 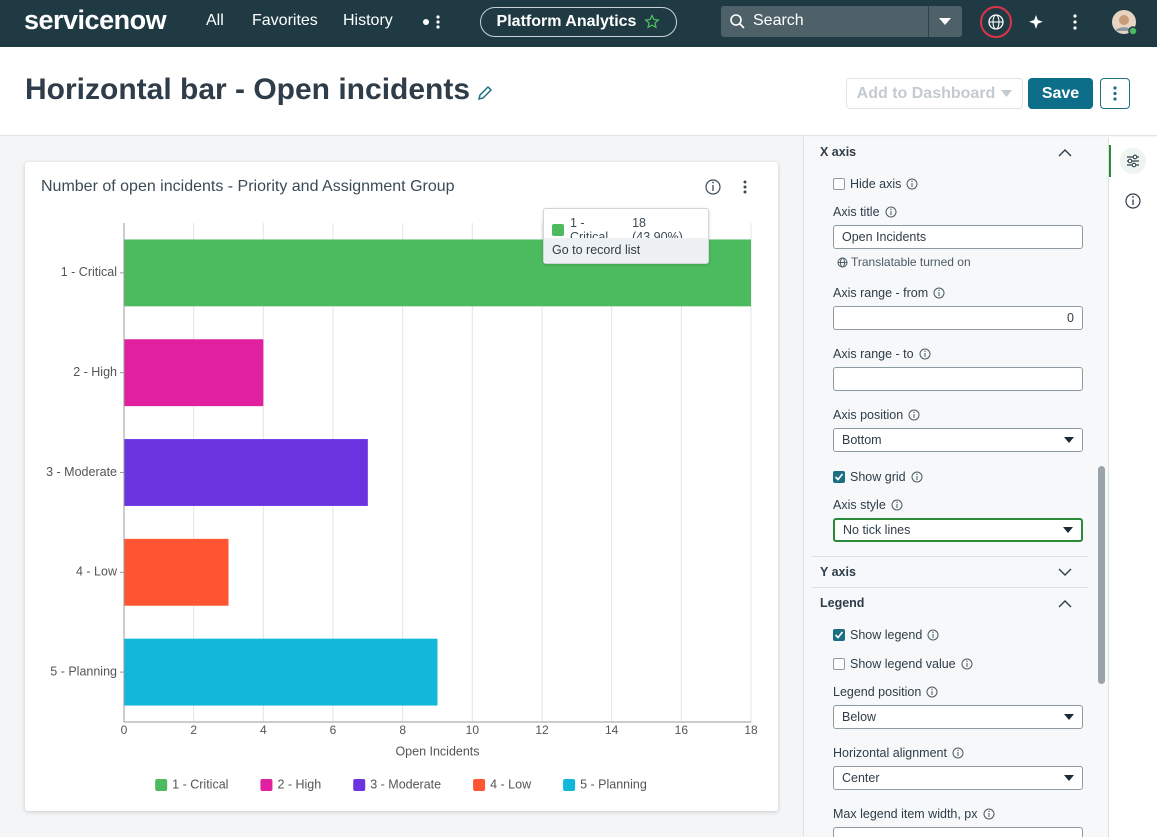 I want to click on avatar, so click(x=1125, y=23).